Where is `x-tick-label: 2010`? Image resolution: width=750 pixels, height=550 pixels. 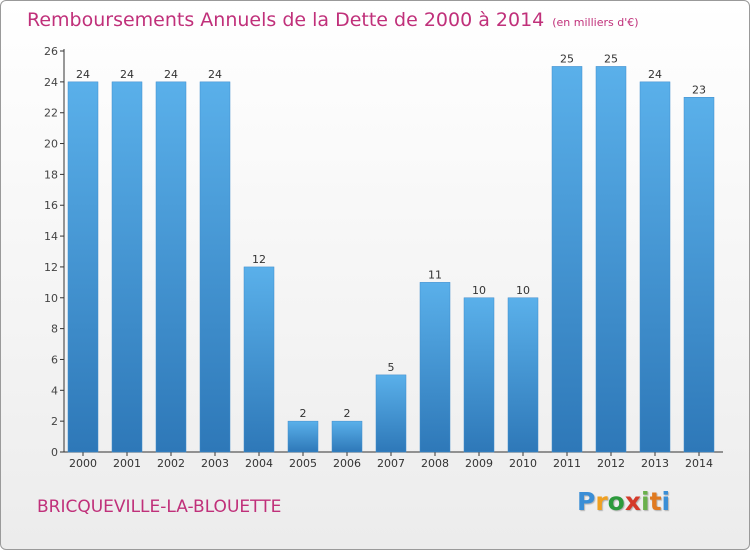 x-tick-label: 2010 is located at coordinates (523, 463).